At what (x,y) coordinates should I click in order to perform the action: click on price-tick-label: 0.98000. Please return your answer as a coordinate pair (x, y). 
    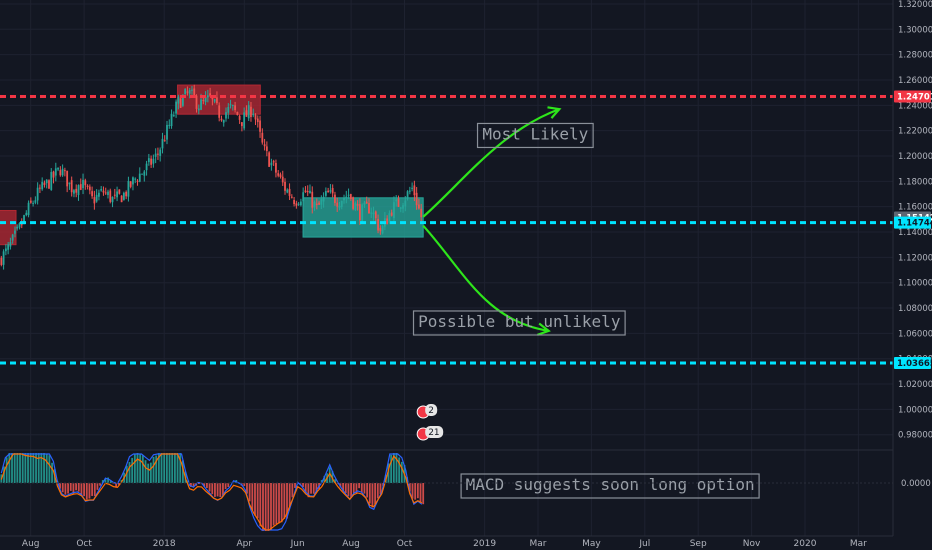
    Looking at the image, I should click on (915, 436).